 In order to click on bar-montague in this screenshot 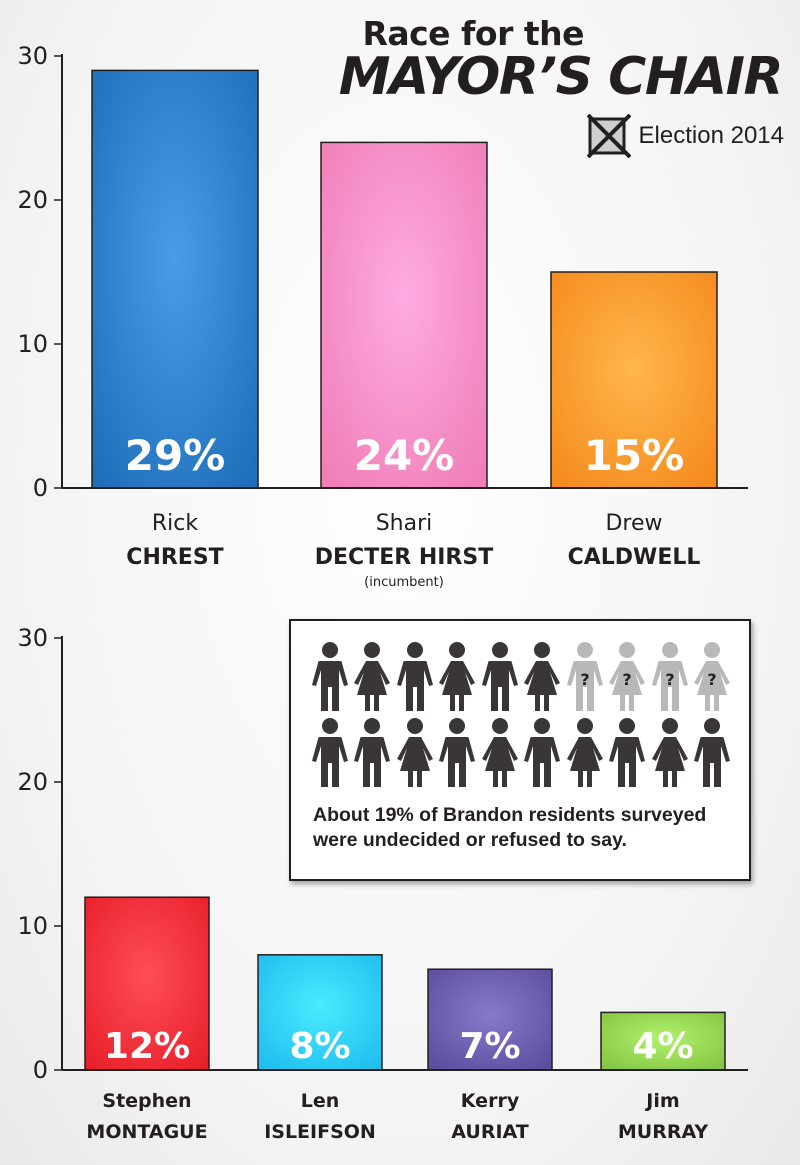, I will do `click(147, 983)`.